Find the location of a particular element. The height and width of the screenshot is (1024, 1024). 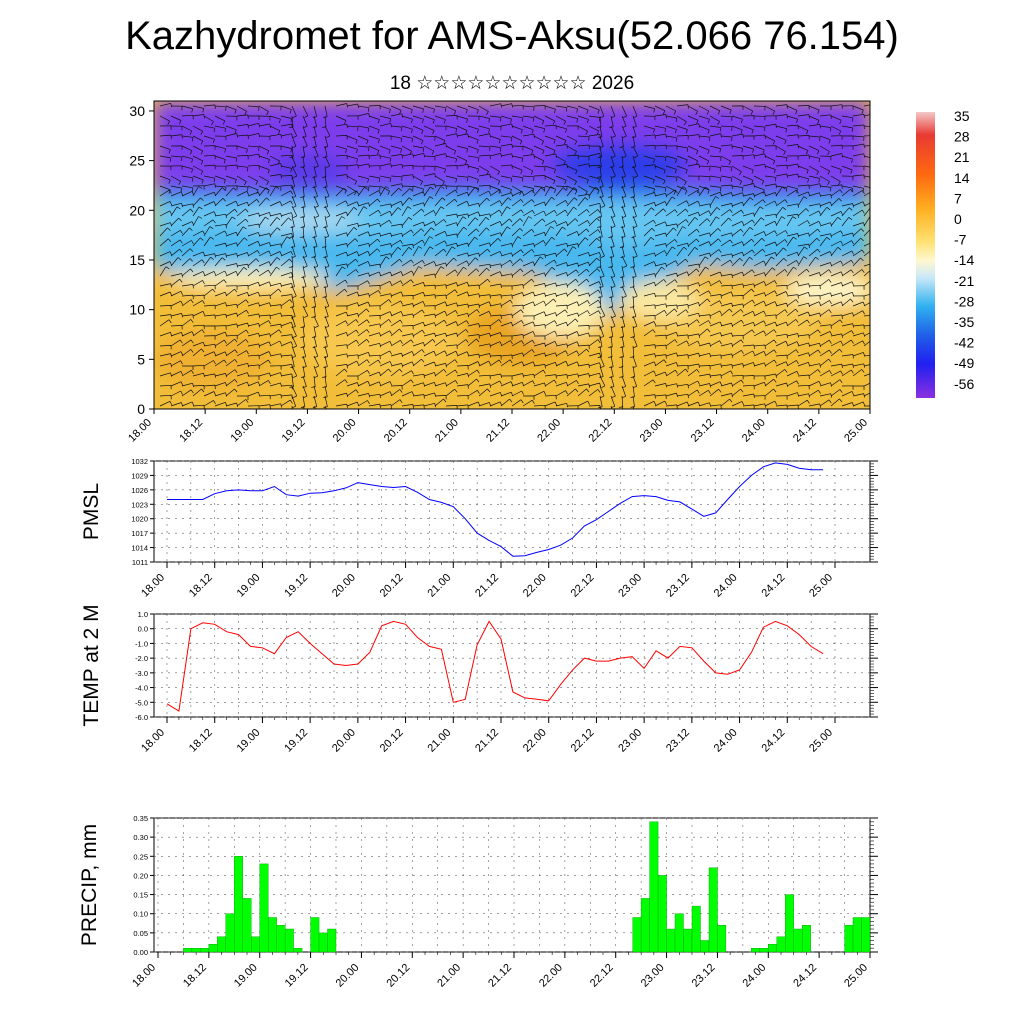

ytick-label: 1014 is located at coordinates (139, 548).